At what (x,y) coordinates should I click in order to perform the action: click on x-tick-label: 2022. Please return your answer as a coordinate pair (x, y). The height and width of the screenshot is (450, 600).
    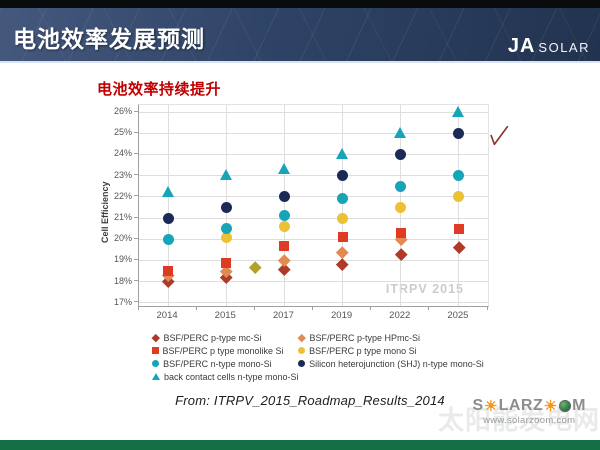
    Looking at the image, I should click on (400, 315).